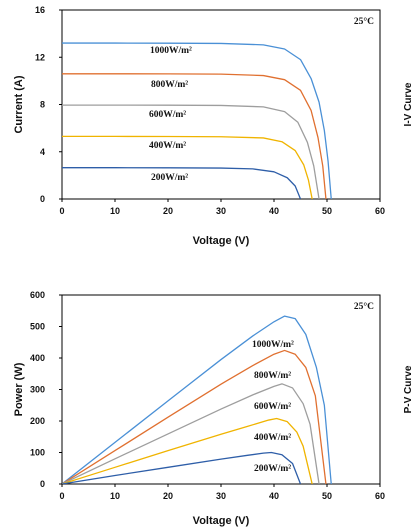 The image size is (420, 532). Describe the element at coordinates (37, 358) in the screenshot. I see `pv-y-tick-label-4: 400` at that location.